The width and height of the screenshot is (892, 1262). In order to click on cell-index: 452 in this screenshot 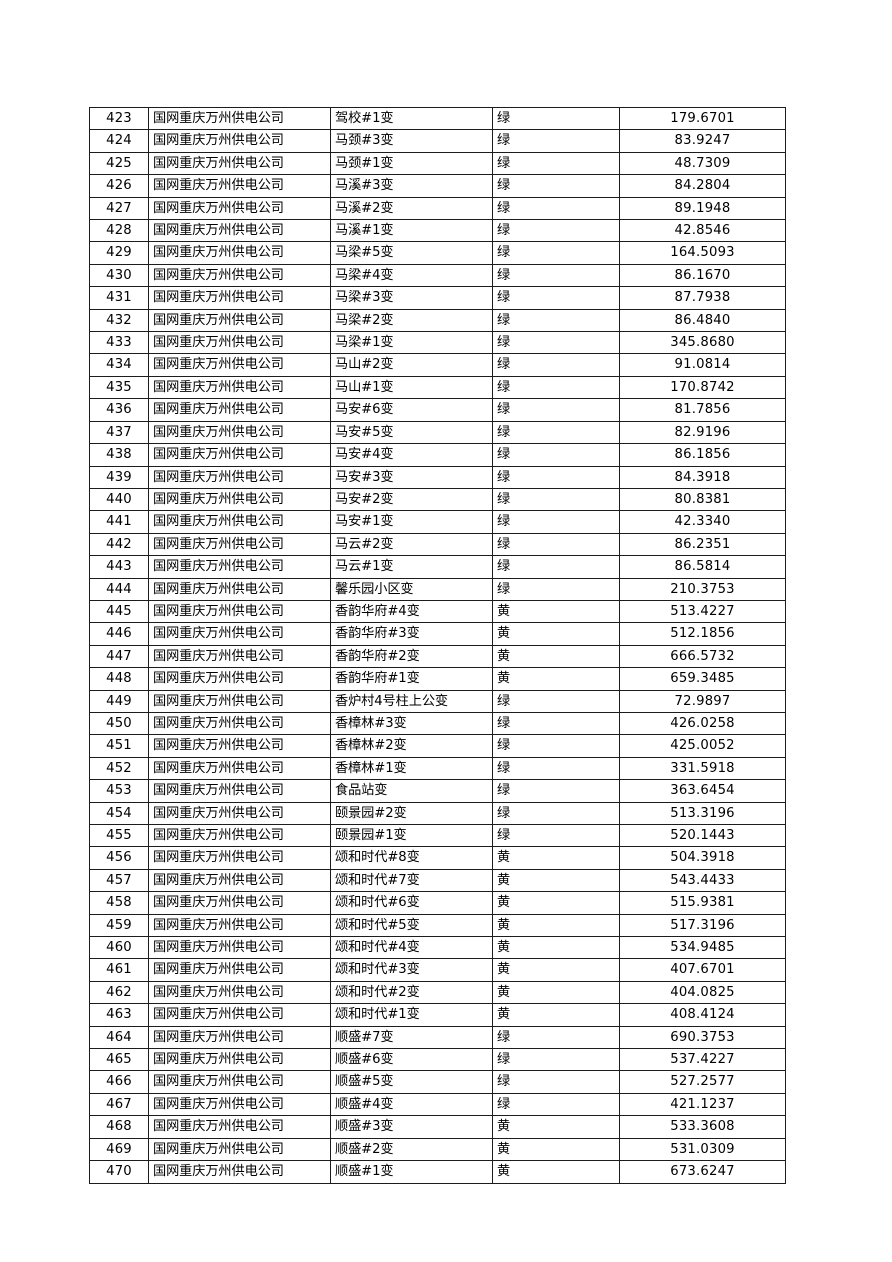, I will do `click(119, 768)`.